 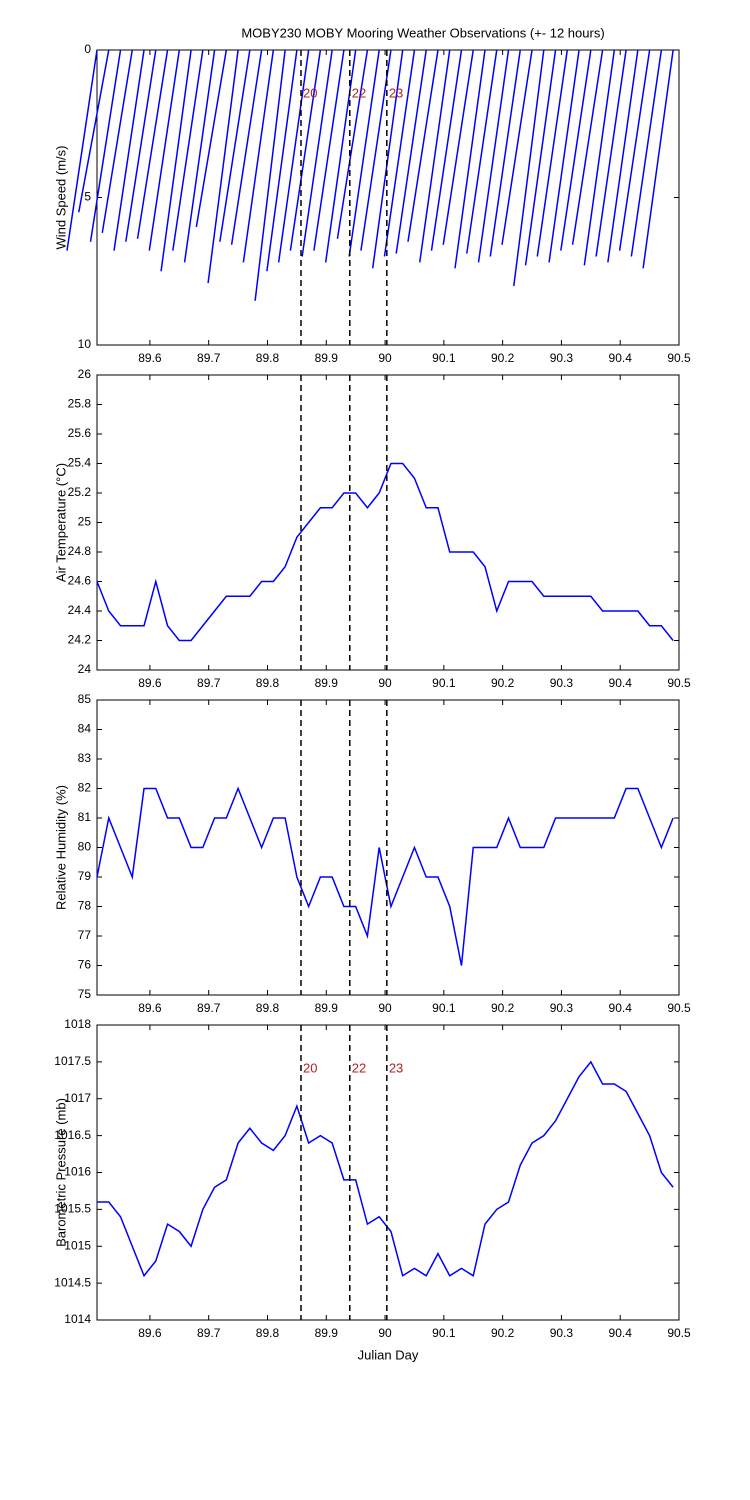 I want to click on y-axis-label: Air Temperature (°C), so click(x=60, y=522).